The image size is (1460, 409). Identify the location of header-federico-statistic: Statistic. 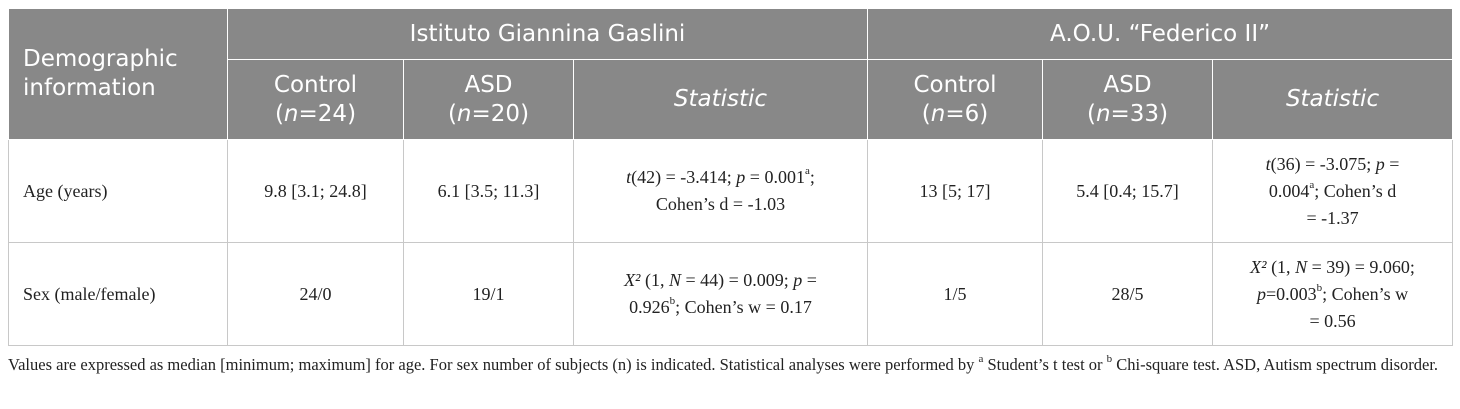
(1333, 99).